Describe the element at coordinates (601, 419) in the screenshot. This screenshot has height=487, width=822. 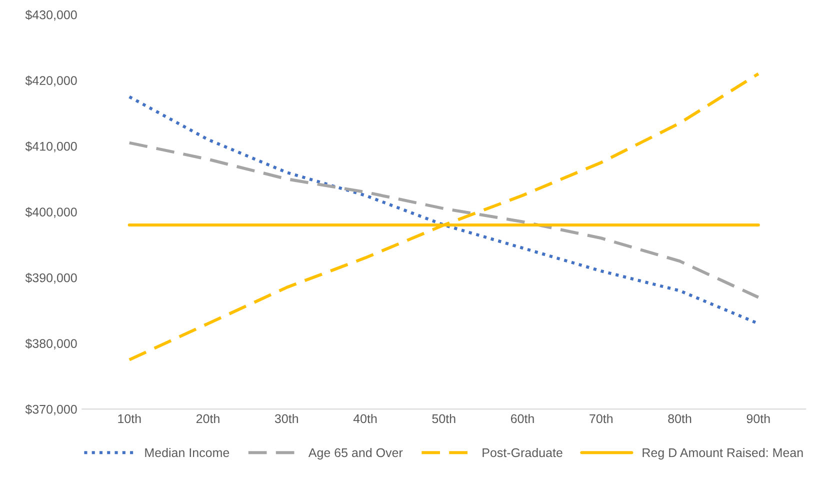
I see `x-tick-label: 70th` at that location.